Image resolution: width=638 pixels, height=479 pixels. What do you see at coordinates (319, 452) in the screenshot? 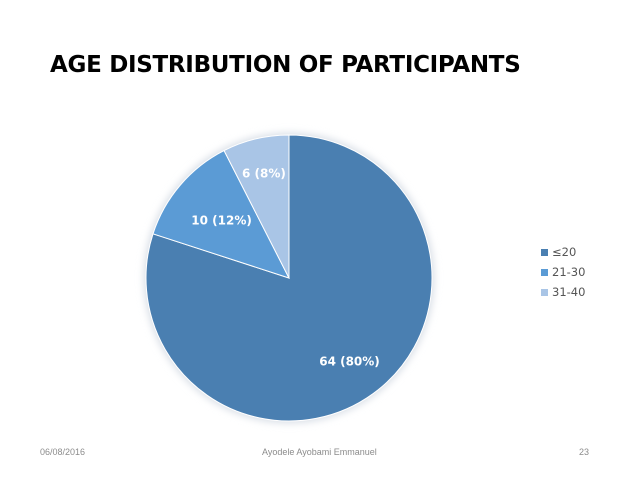
I see `footer-author: Ayodele Ayobami Emmanuel` at bounding box center [319, 452].